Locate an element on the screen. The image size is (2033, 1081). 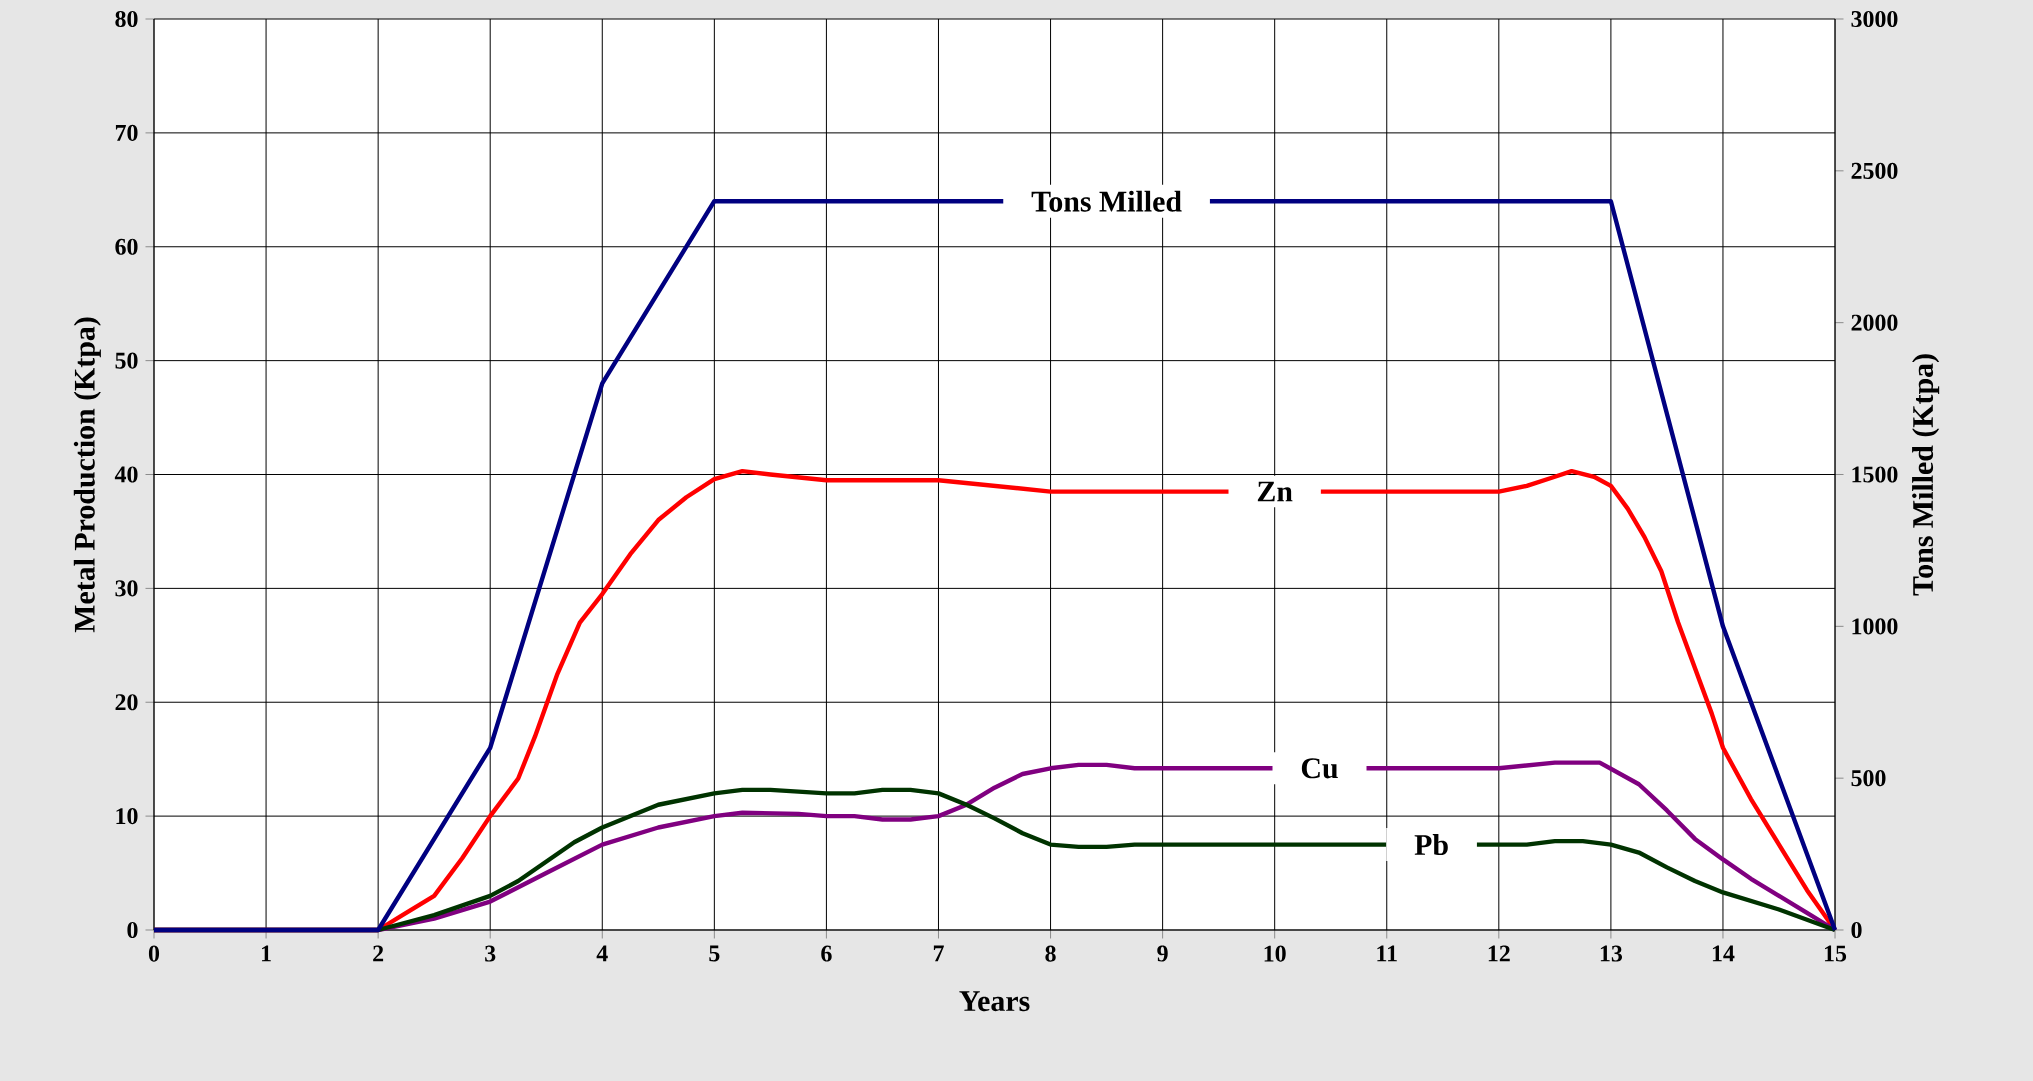
y2-axis-title: Tons Milled (Ktpa) is located at coordinates (1926, 475).